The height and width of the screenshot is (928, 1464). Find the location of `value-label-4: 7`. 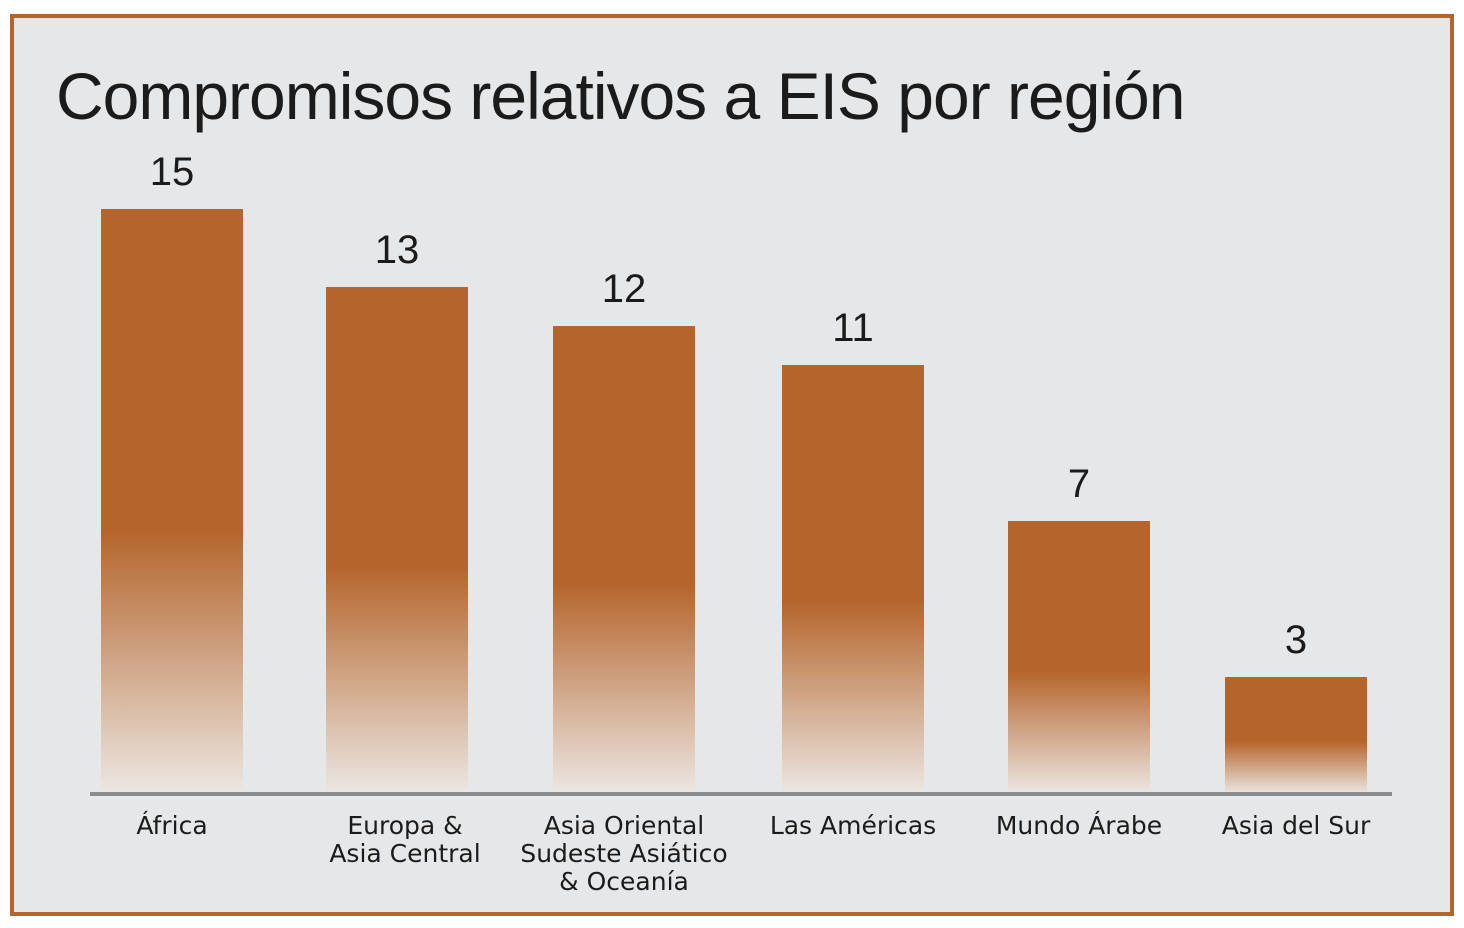

value-label-4: 7 is located at coordinates (1079, 484).